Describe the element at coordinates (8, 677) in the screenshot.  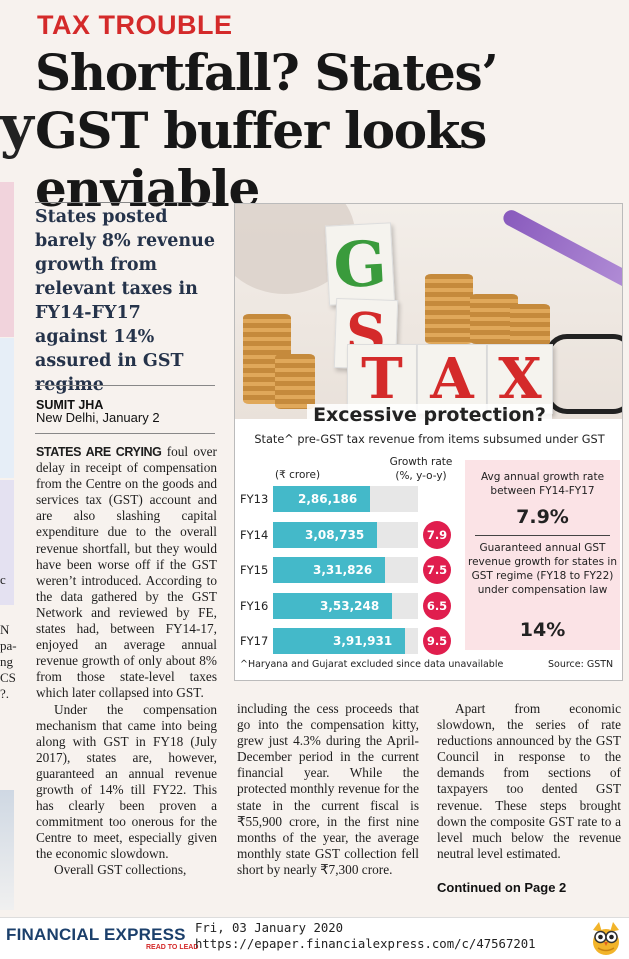
I see `adjacent-column-fragment: CS` at that location.